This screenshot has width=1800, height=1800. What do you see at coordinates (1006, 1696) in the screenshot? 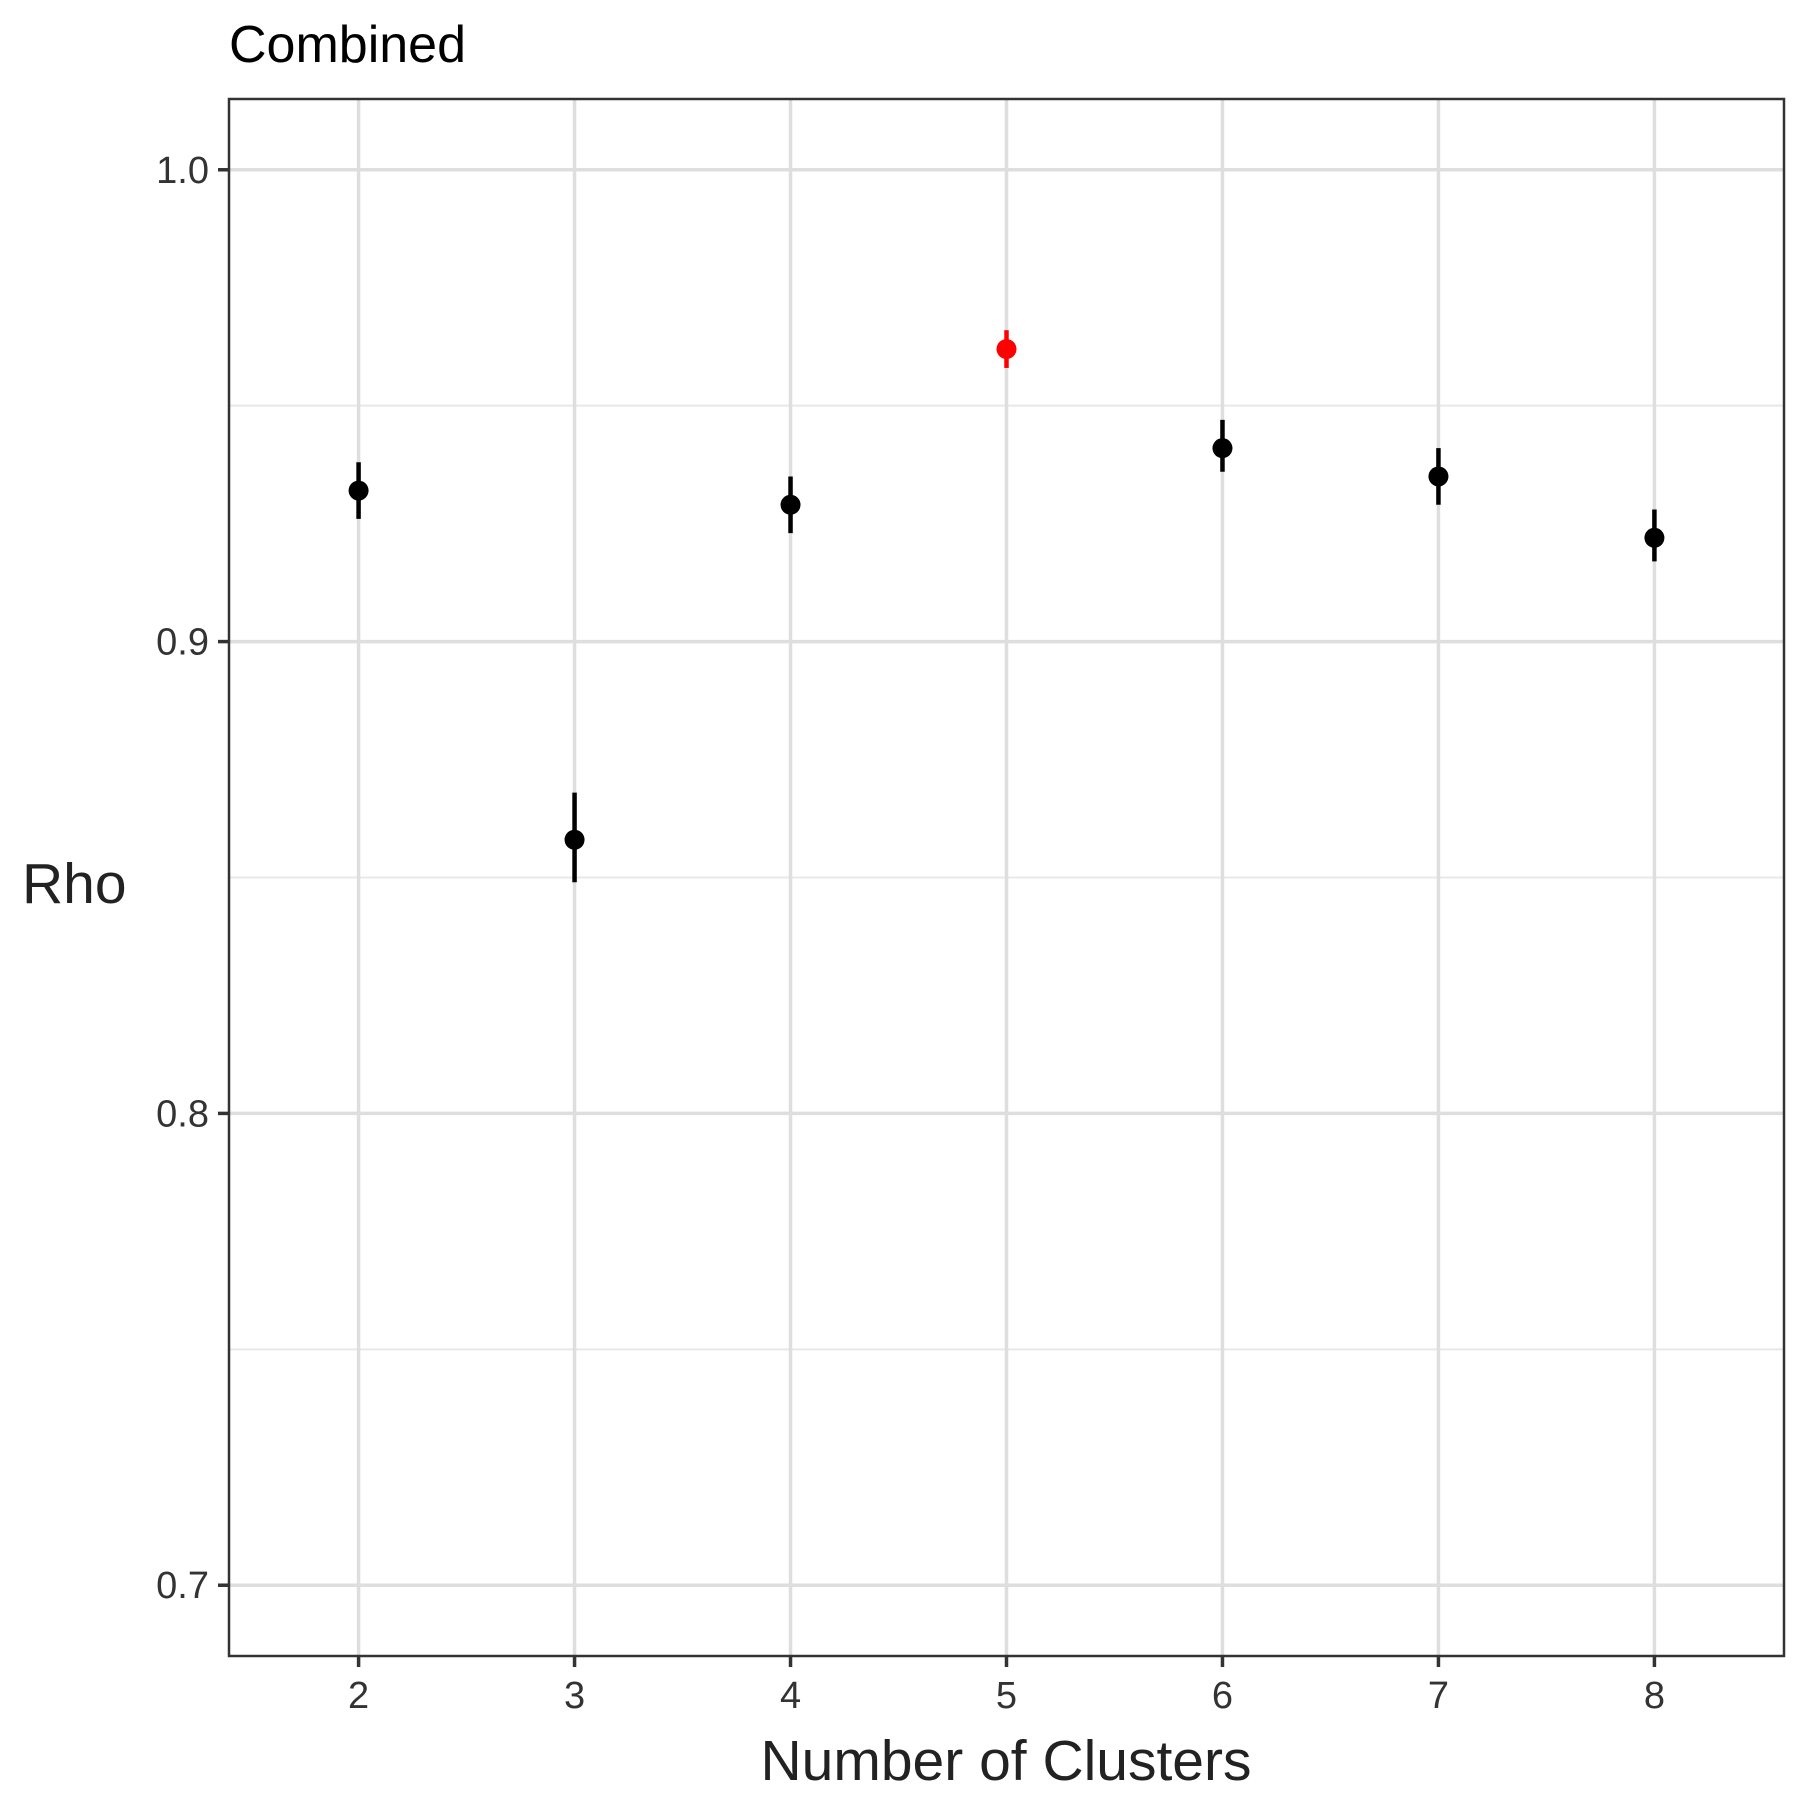
I see `x-tick-label: 5` at bounding box center [1006, 1696].